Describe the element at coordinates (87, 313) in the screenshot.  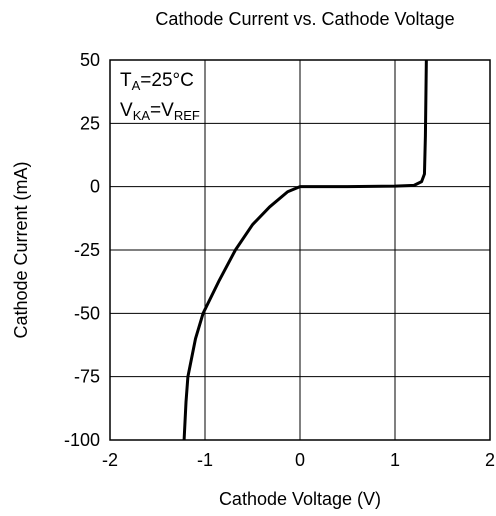
I see `y-tick-label: -50` at that location.